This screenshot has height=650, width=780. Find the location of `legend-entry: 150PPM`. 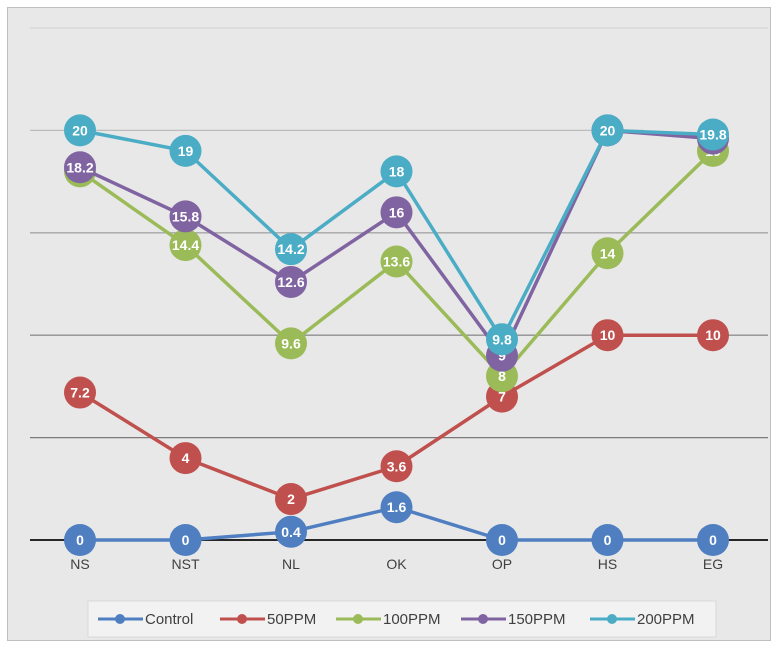

legend-entry: 150PPM is located at coordinates (537, 619).